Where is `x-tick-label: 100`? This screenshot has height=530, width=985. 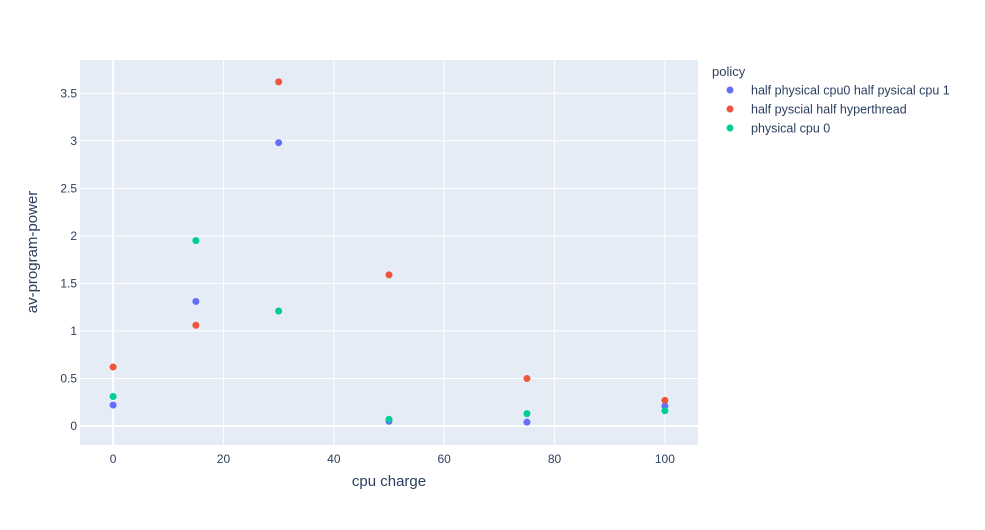 x-tick-label: 100 is located at coordinates (665, 459).